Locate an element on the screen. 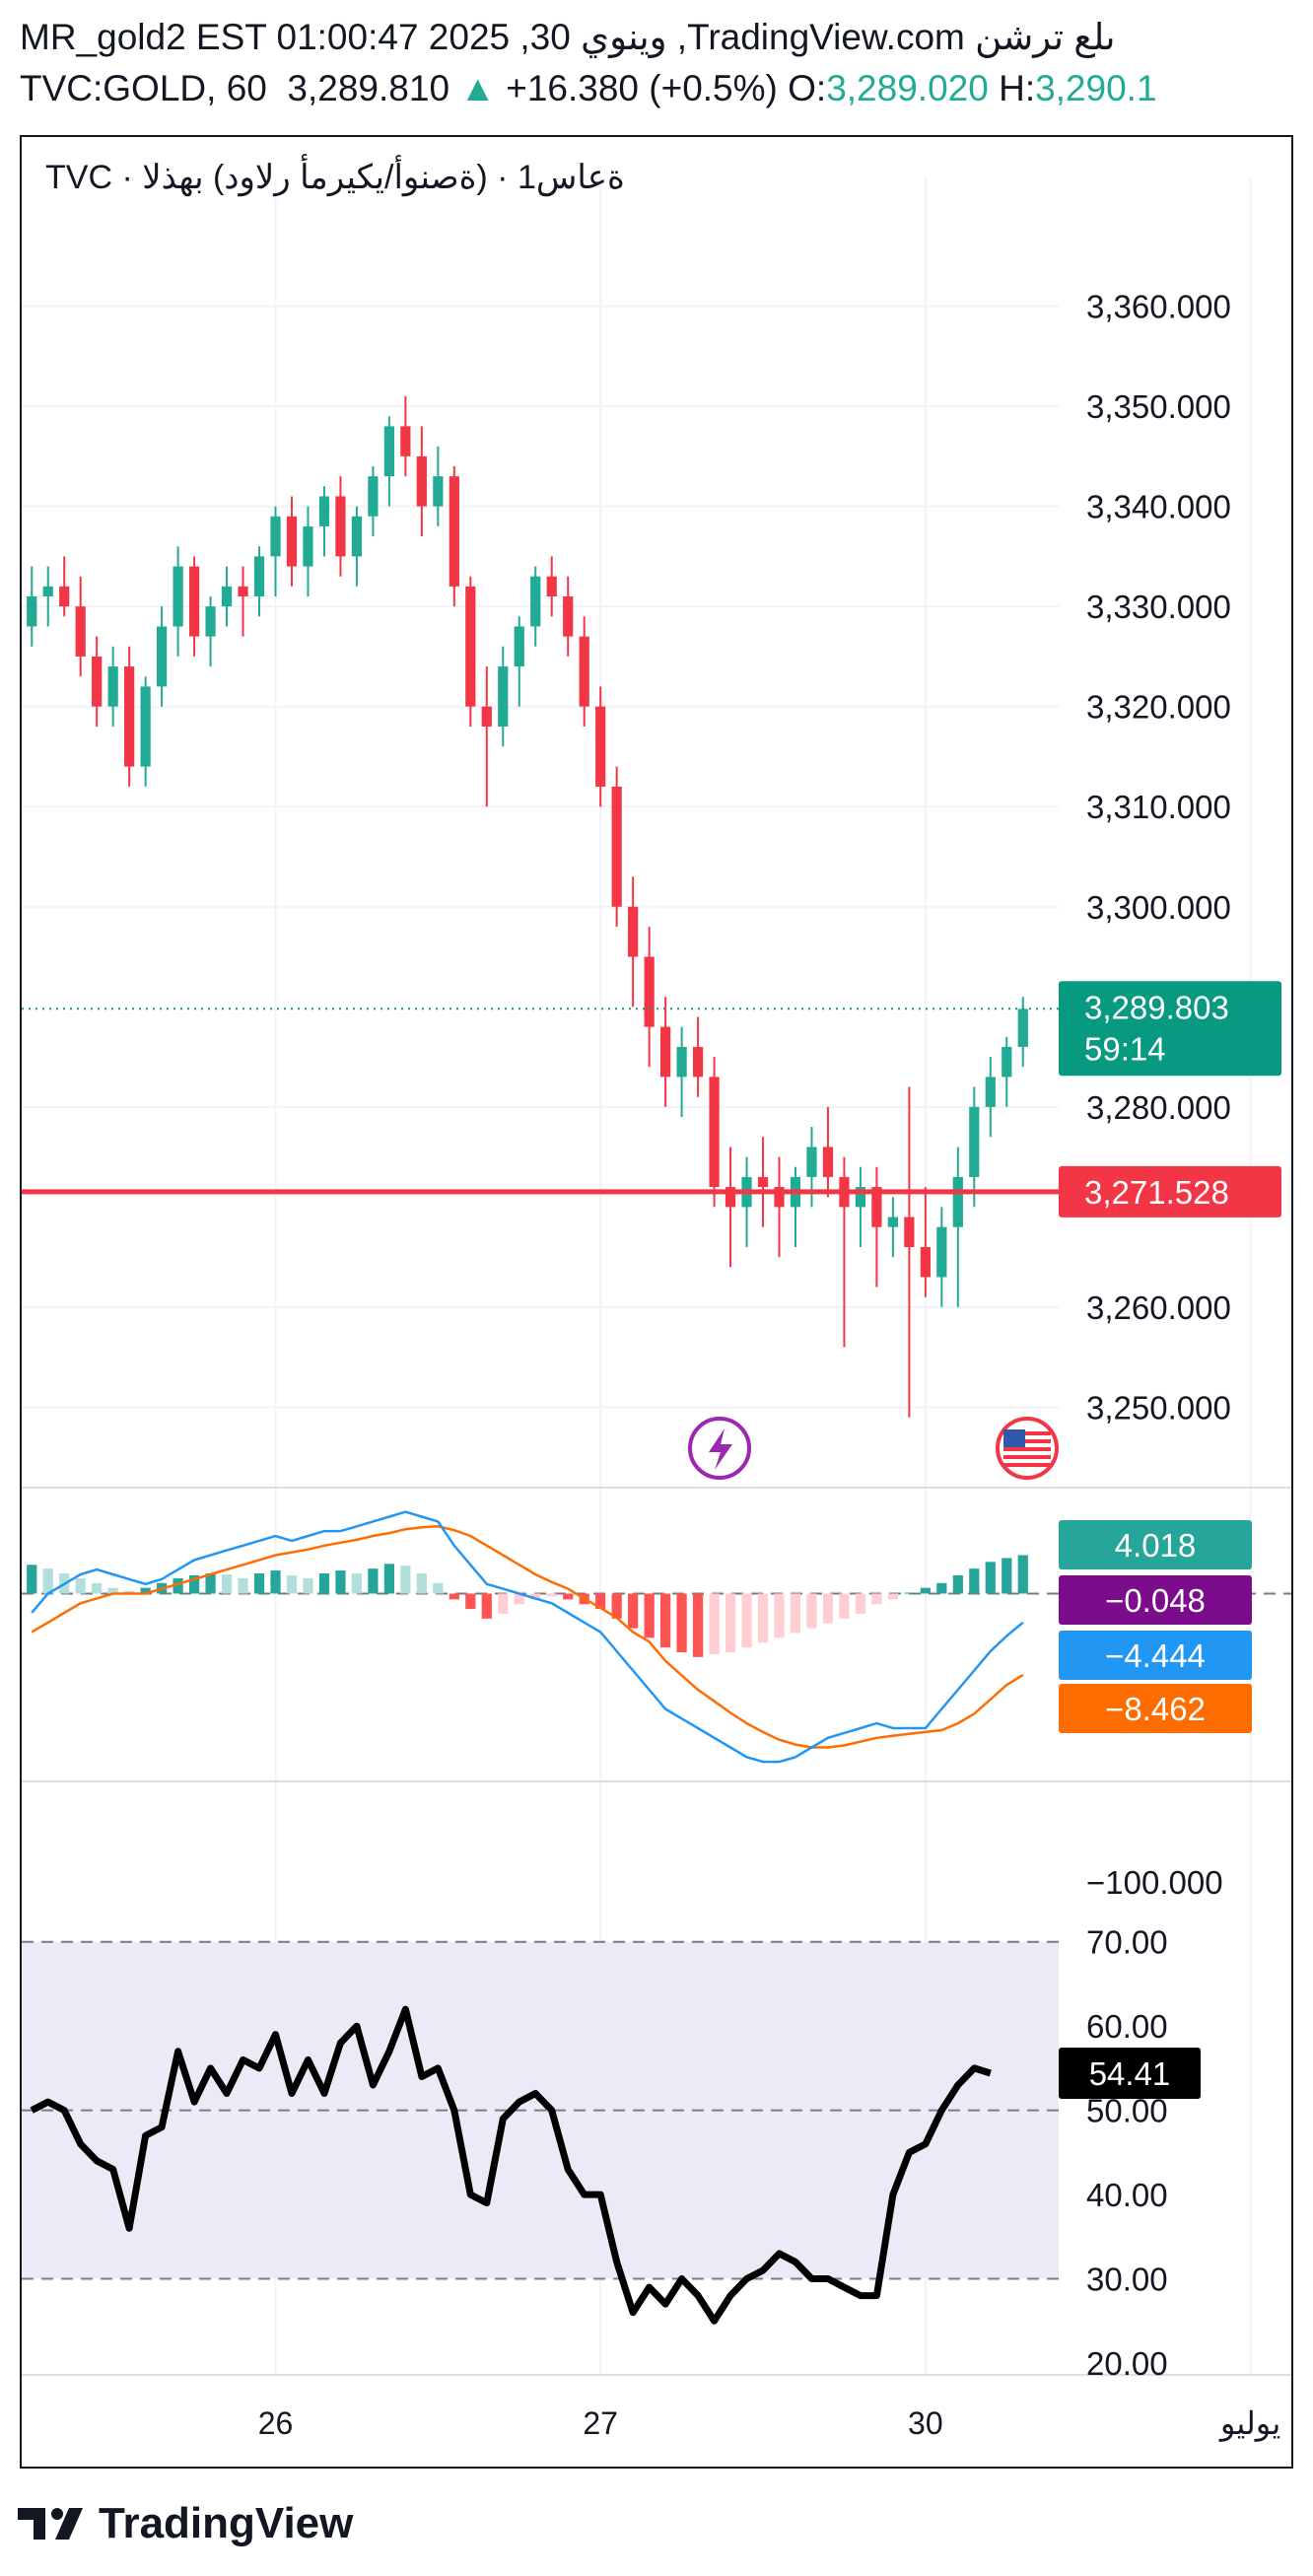  rsi-tick-label: 20.00 is located at coordinates (1127, 2363).